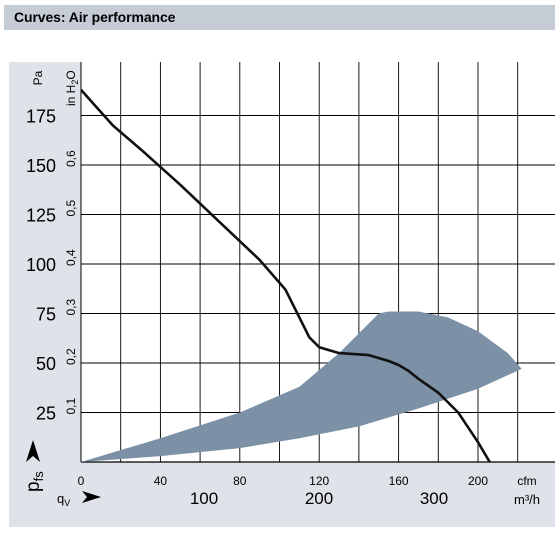 This screenshot has height=535, width=559. Describe the element at coordinates (46, 364) in the screenshot. I see `y-tick-label-pa: 50` at that location.